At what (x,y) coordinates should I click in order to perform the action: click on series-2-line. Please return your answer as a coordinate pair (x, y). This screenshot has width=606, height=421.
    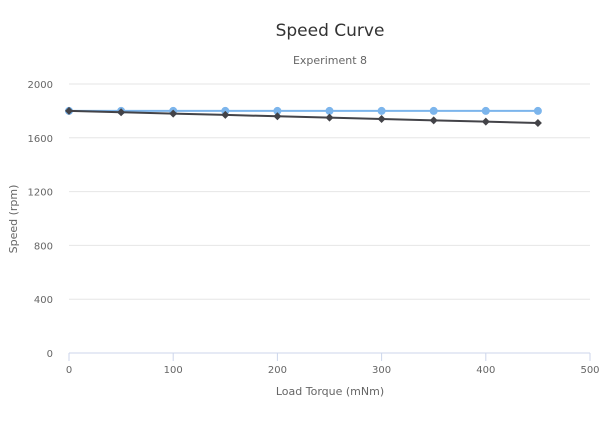
    Looking at the image, I should click on (303, 117).